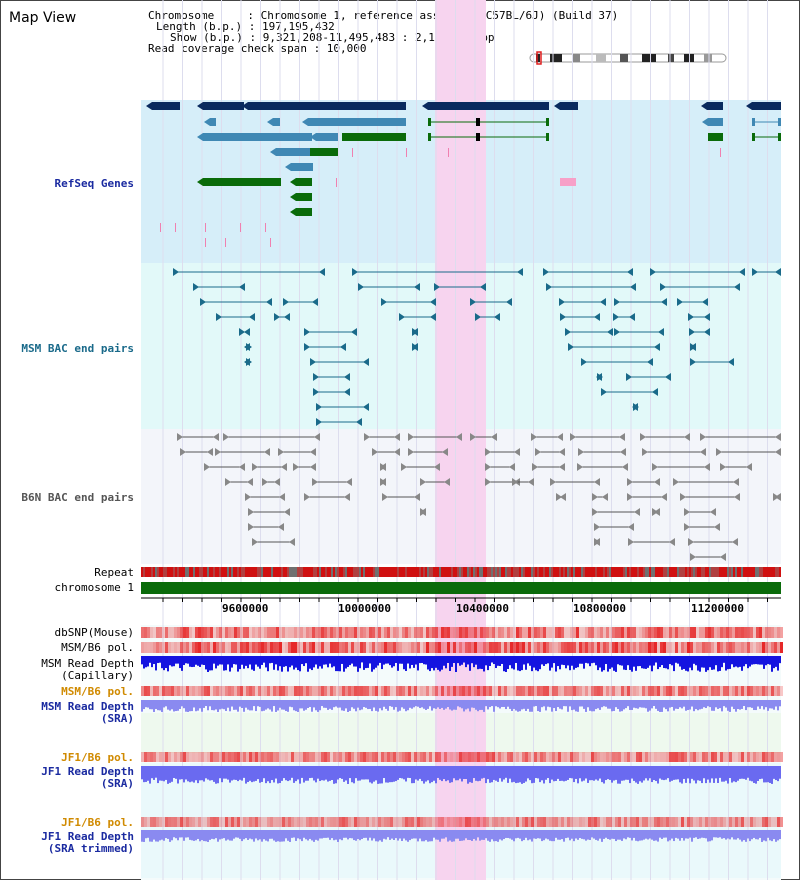  What do you see at coordinates (94, 587) in the screenshot?
I see `chromosome-label: chromosome 1` at bounding box center [94, 587].